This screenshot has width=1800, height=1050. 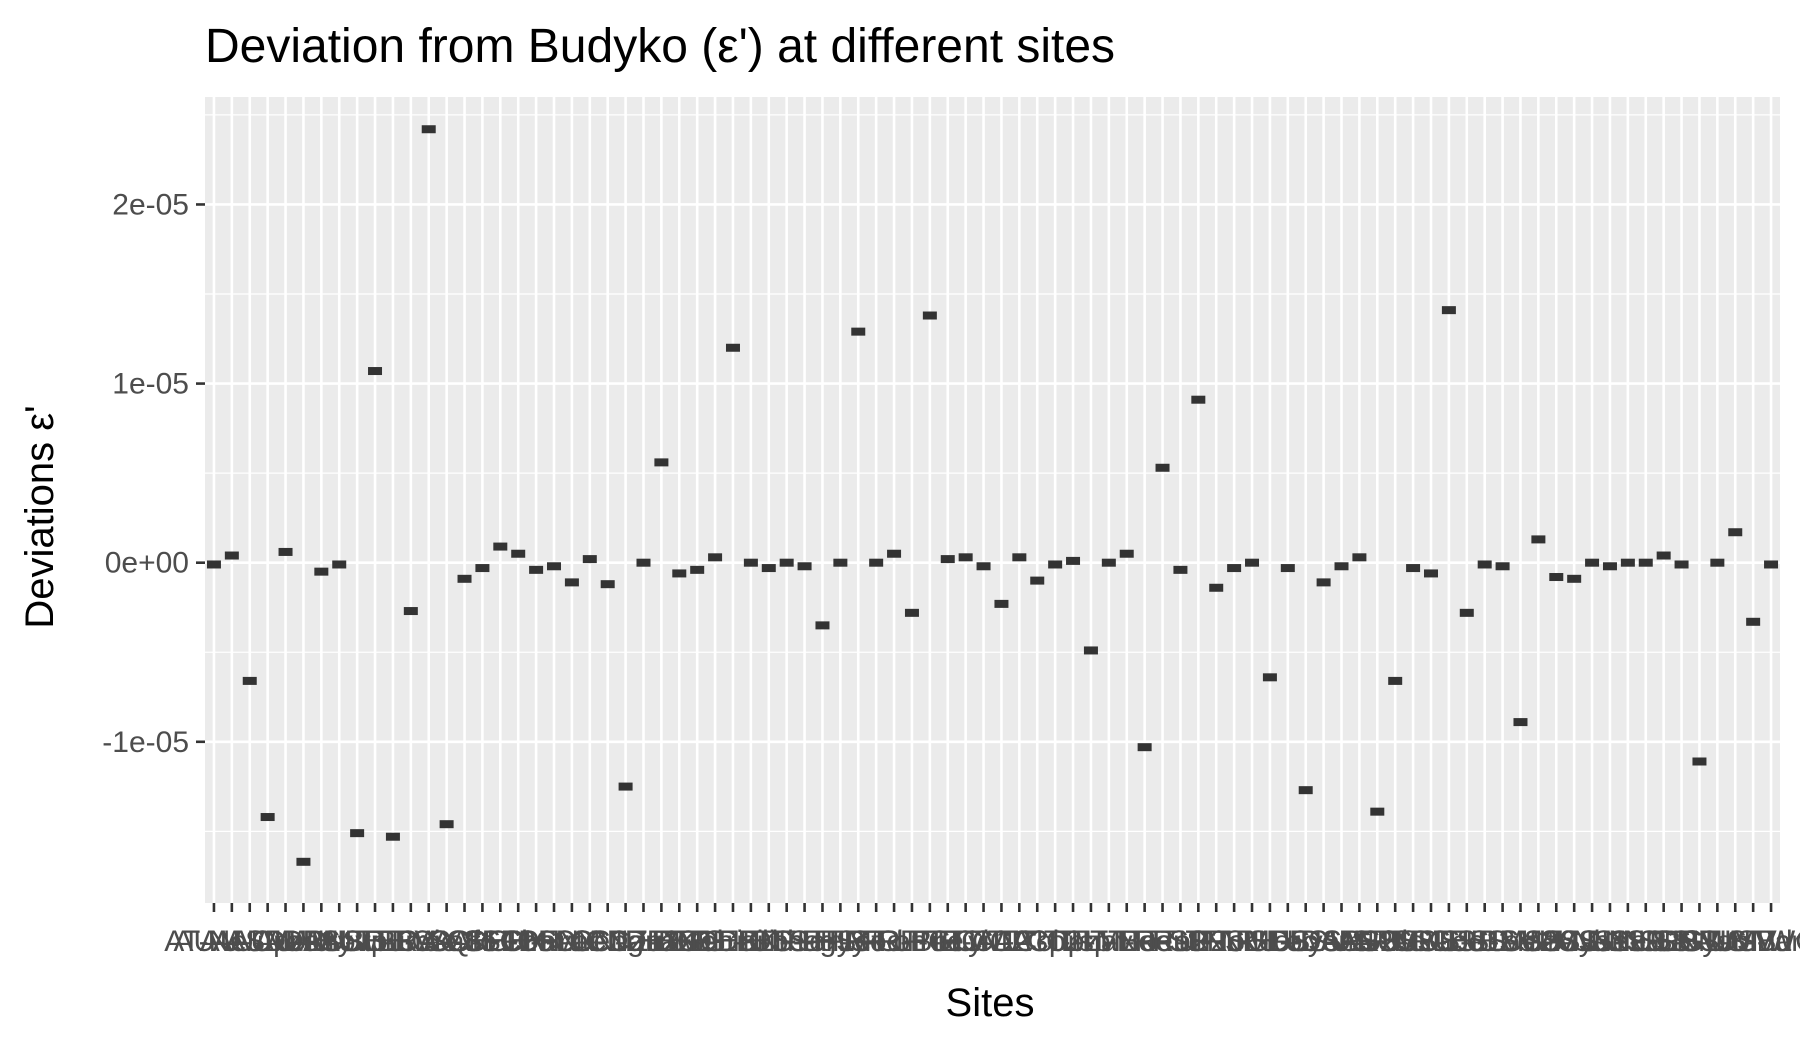 I want to click on x-tick-label: IT-BCi, so click(x=947, y=941).